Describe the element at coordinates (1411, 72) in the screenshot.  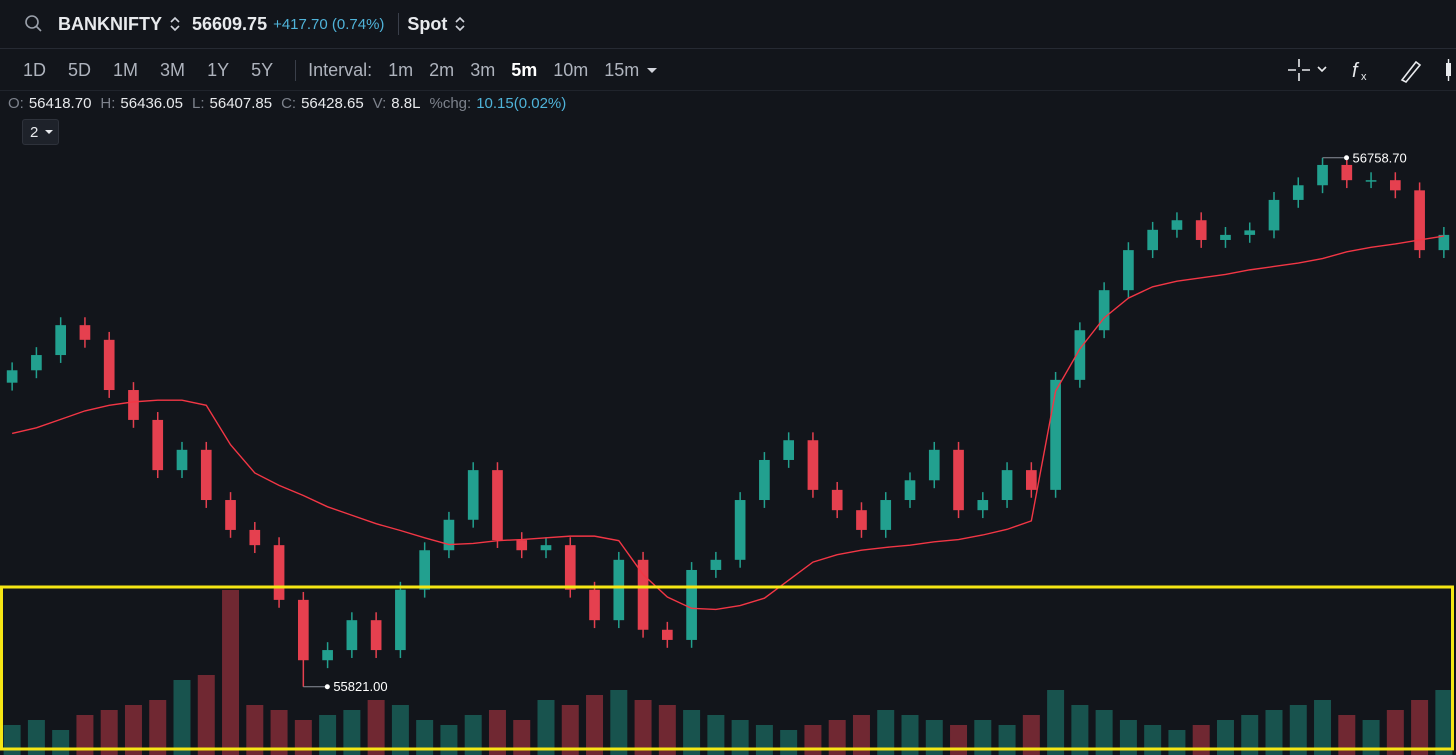
I see `draw-icon` at that location.